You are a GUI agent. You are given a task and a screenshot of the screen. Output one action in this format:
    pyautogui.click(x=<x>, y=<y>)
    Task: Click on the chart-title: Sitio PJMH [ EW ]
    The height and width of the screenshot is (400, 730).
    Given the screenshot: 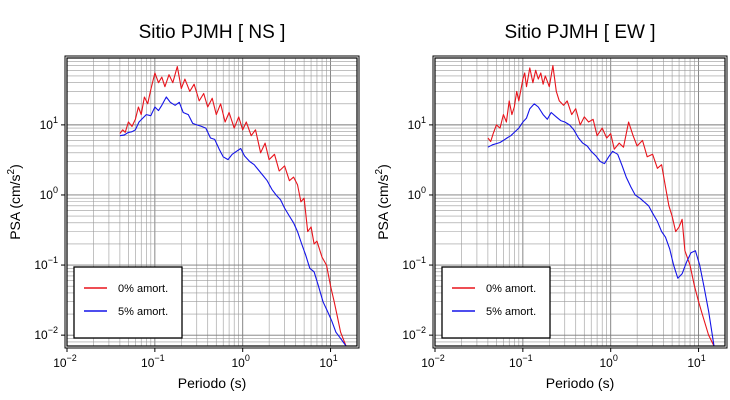 What is the action you would take?
    pyautogui.click(x=580, y=32)
    